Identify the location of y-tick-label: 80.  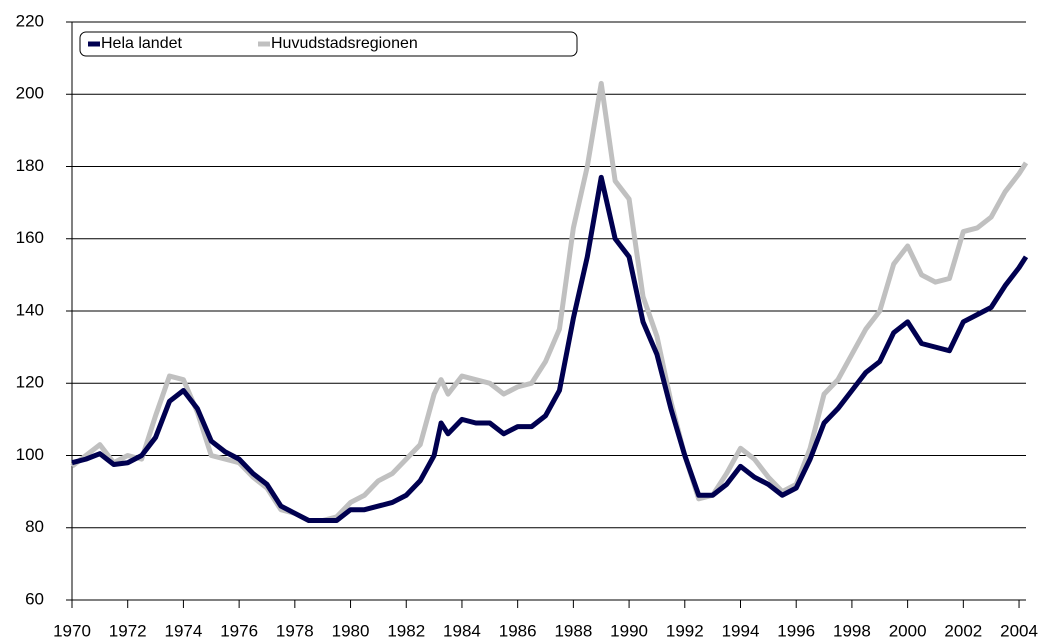
(34, 526).